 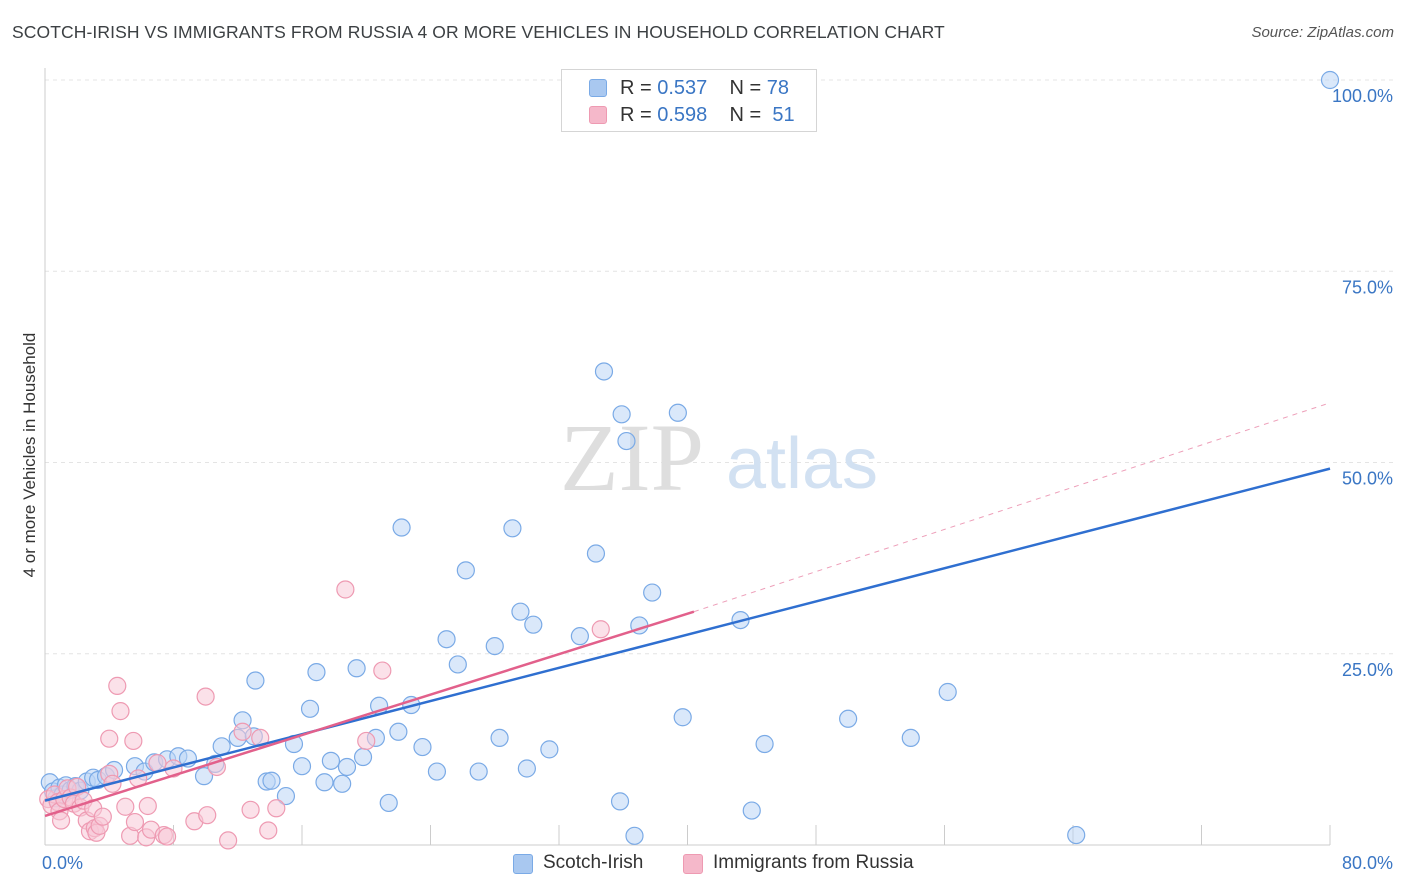 I want to click on legend-swatch-scotch-irish, so click(x=598, y=88).